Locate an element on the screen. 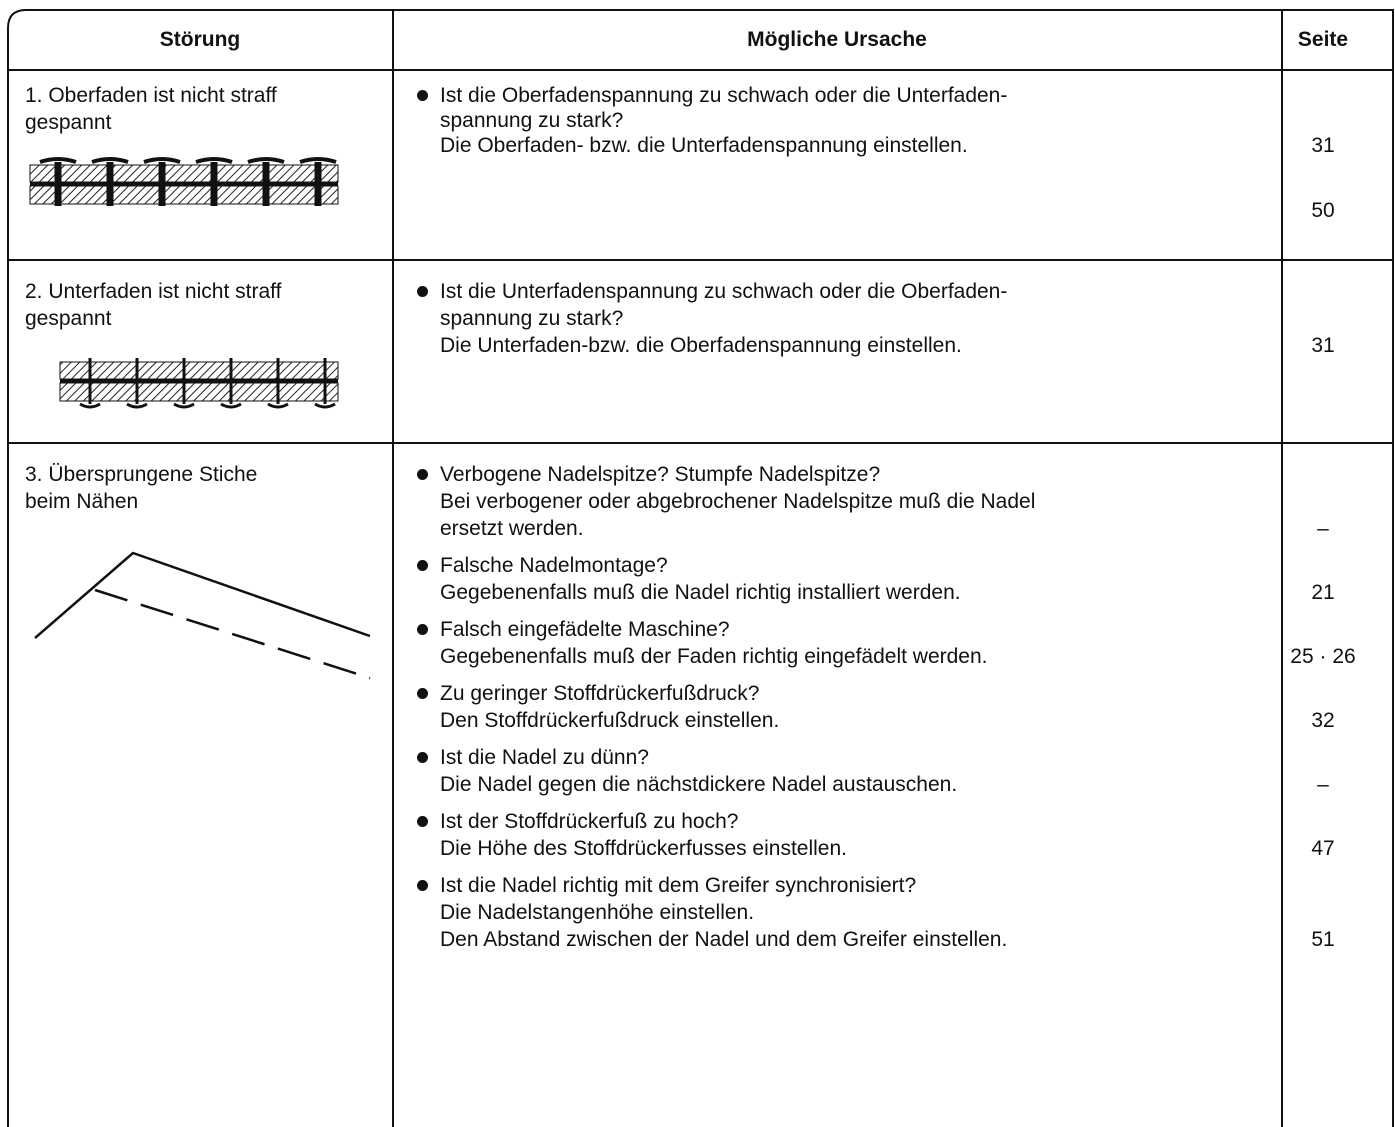 Image resolution: width=1395 pixels, height=1127 pixels. problem-text: 2. Unterfaden ist nicht straff is located at coordinates (153, 291).